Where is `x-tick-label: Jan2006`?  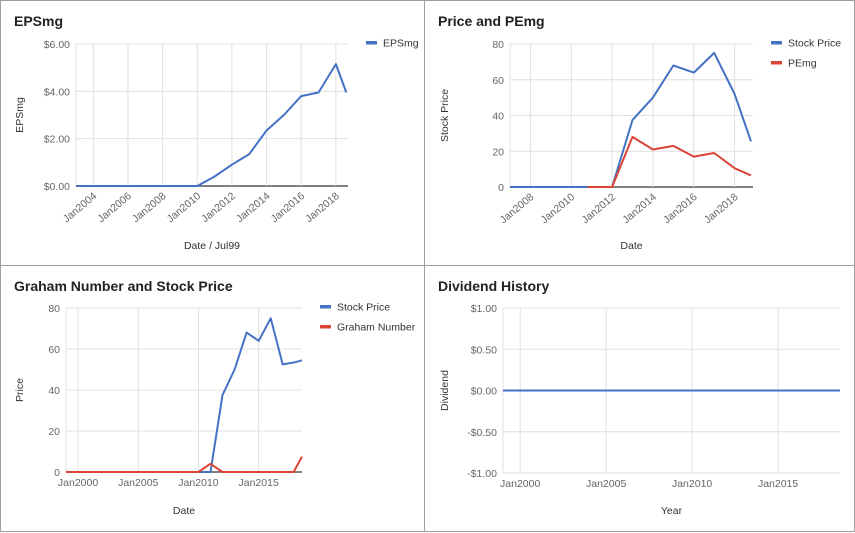 x-tick-label: Jan2006 is located at coordinates (114, 207).